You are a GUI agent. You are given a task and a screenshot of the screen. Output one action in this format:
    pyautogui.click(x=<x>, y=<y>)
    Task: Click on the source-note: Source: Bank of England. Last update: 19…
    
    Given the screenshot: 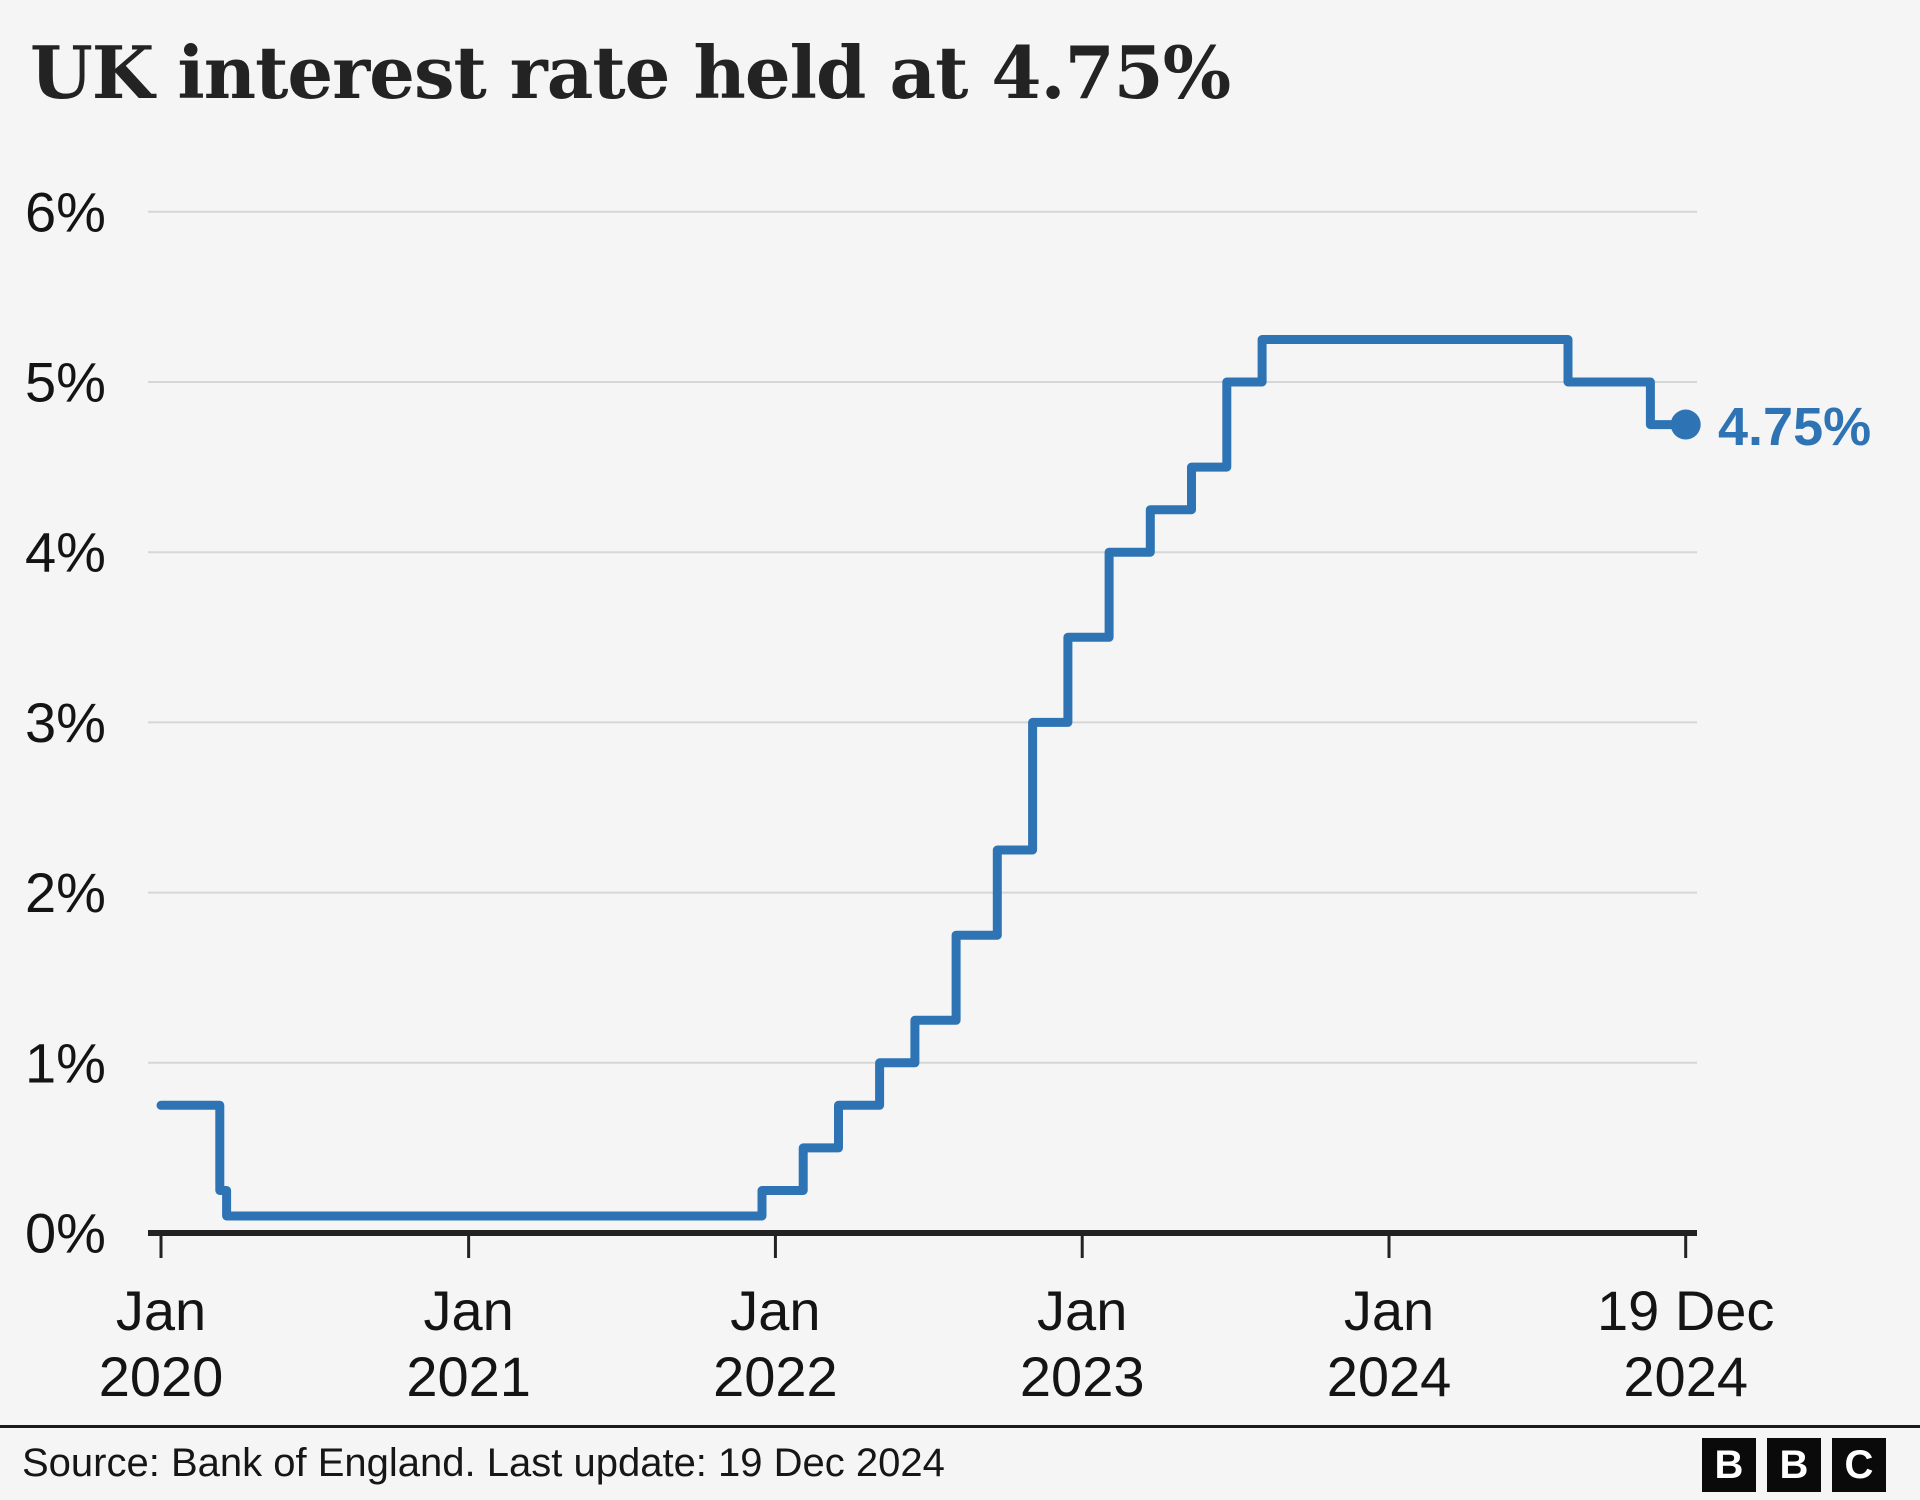 What is the action you would take?
    pyautogui.click(x=483, y=1463)
    